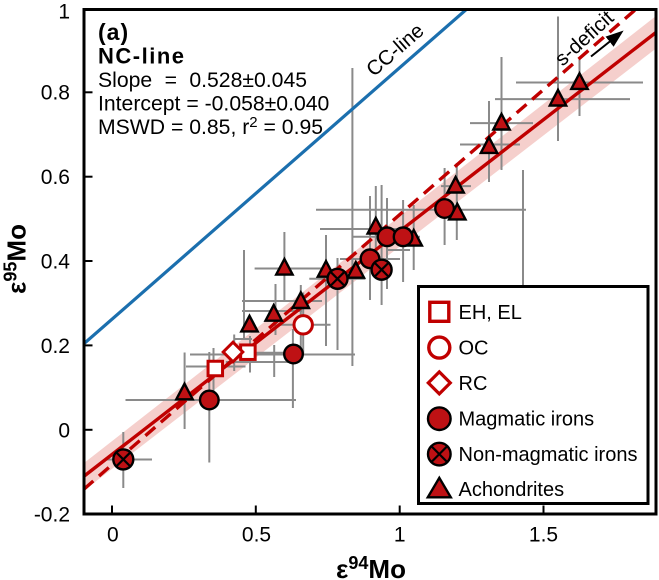 This screenshot has width=659, height=580. I want to click on svg-text: NC-line, so click(142, 56).